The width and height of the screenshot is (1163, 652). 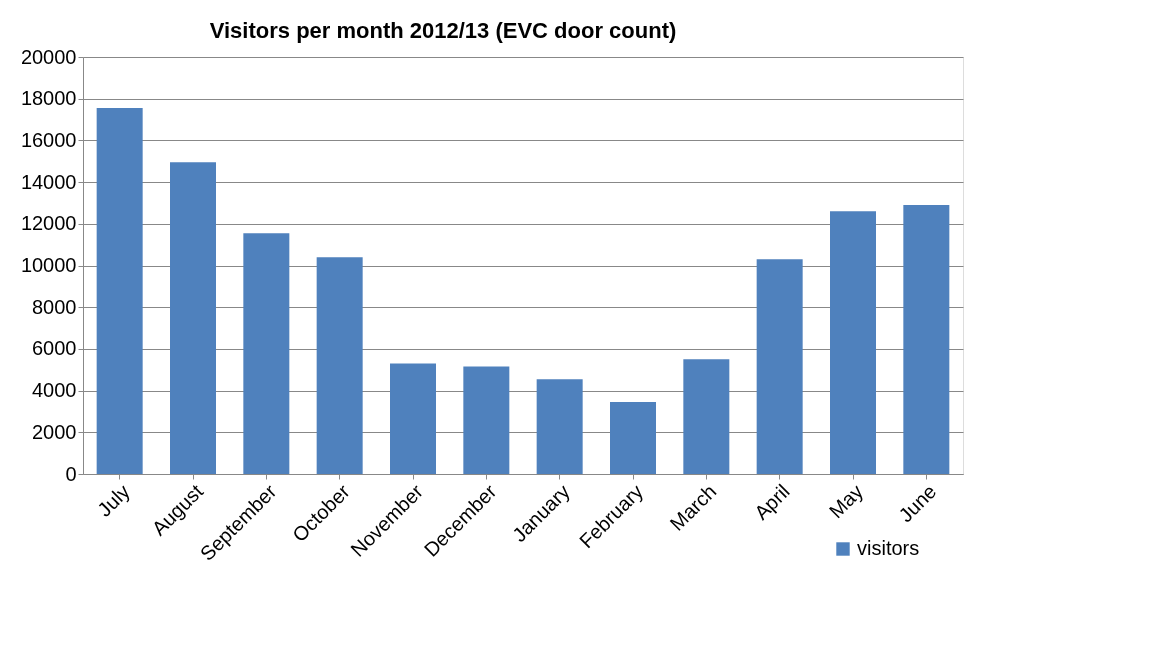 What do you see at coordinates (54, 431) in the screenshot?
I see `y-tick-label: 2000` at bounding box center [54, 431].